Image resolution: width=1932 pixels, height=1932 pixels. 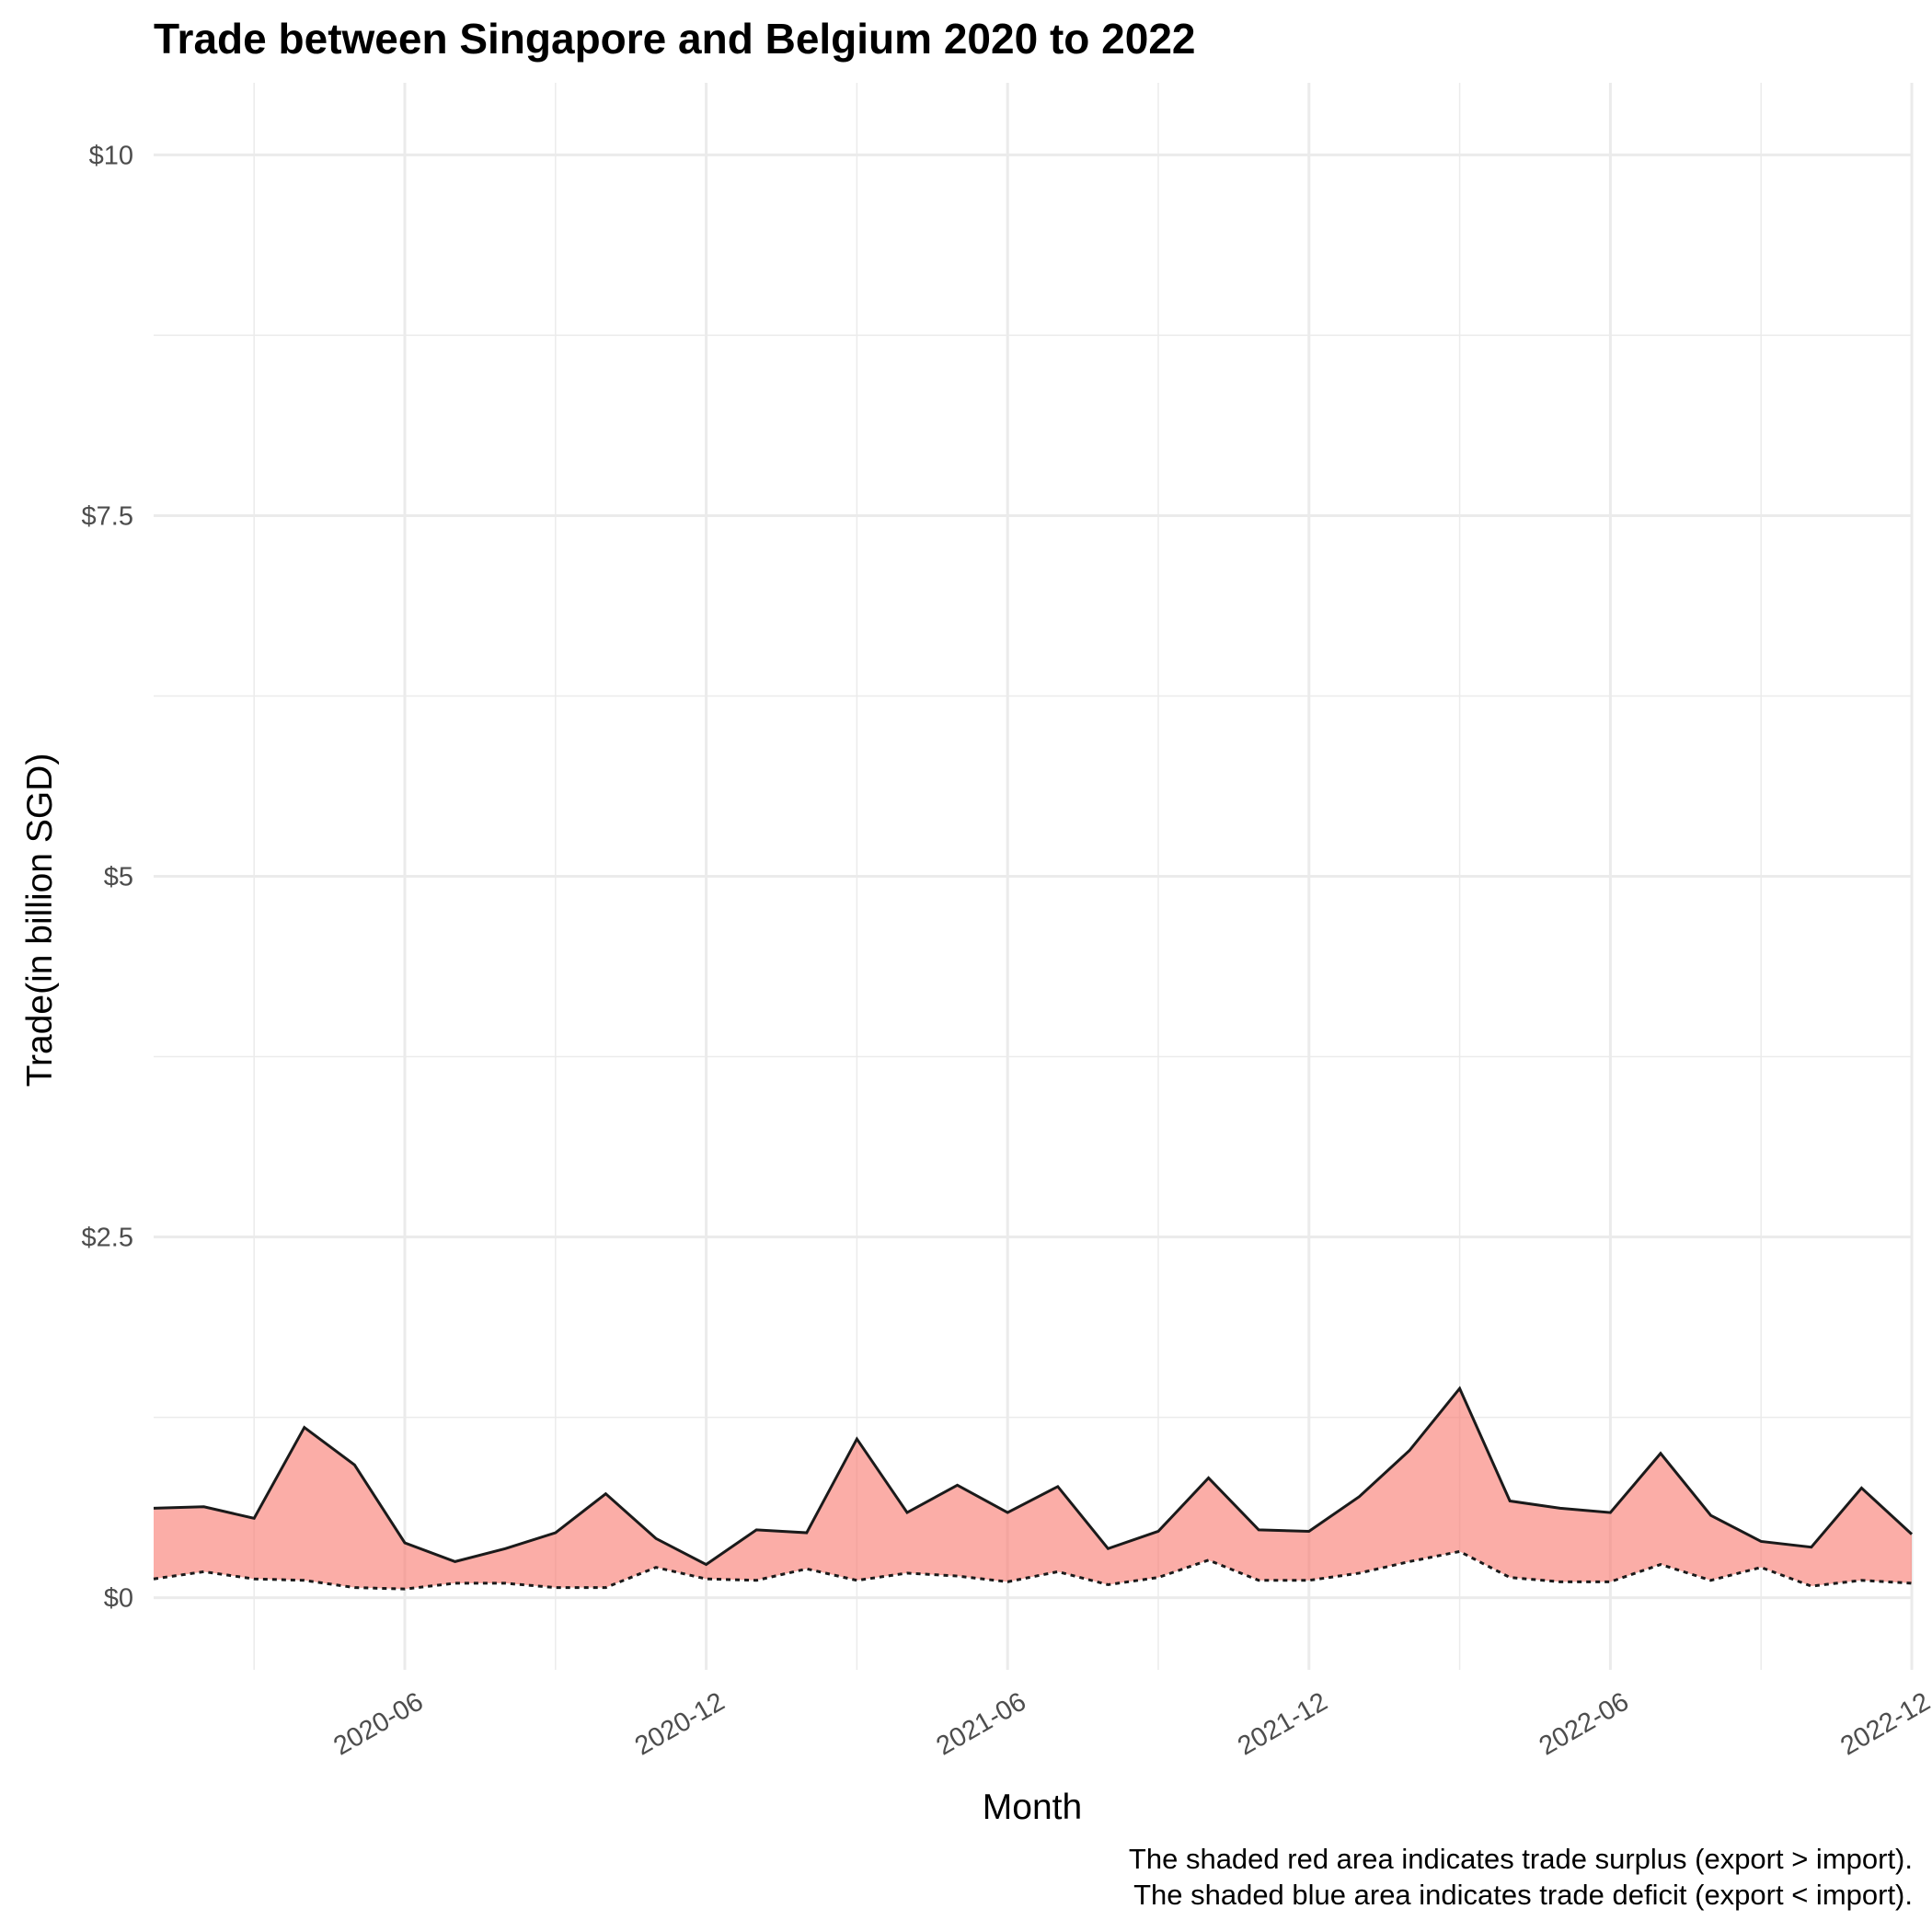 What do you see at coordinates (680, 1724) in the screenshot?
I see `x-tick-label: 2020-12` at bounding box center [680, 1724].